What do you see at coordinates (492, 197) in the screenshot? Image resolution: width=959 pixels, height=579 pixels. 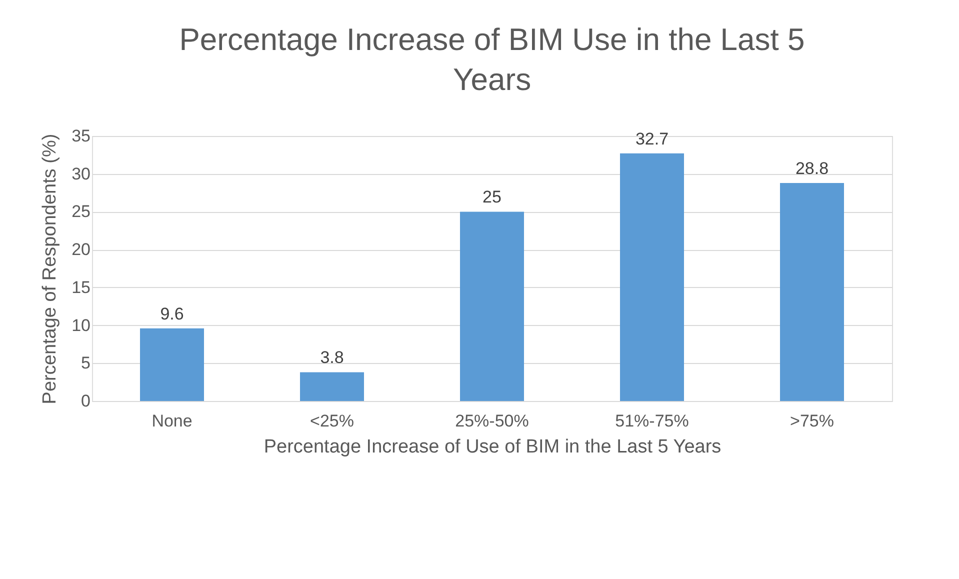 I see `data-label: 25` at bounding box center [492, 197].